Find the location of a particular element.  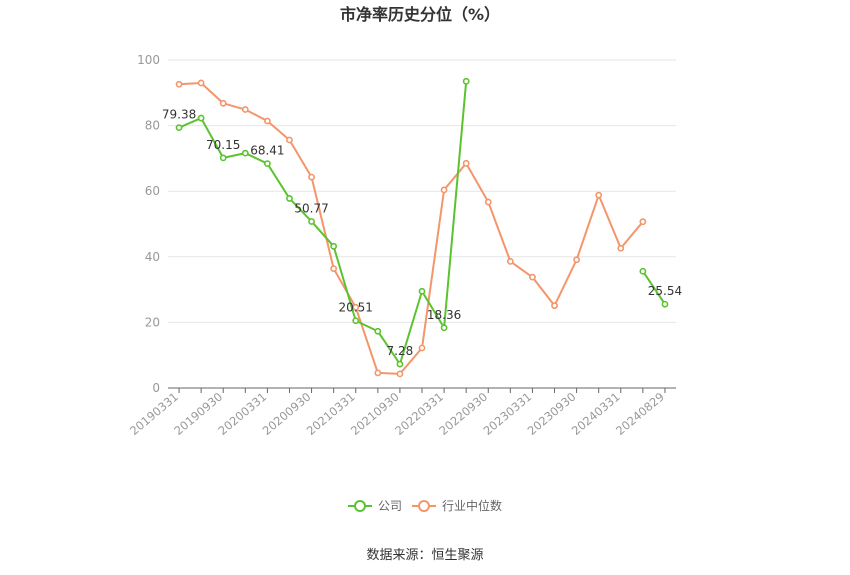

data-label: 50.77 is located at coordinates (311, 208).